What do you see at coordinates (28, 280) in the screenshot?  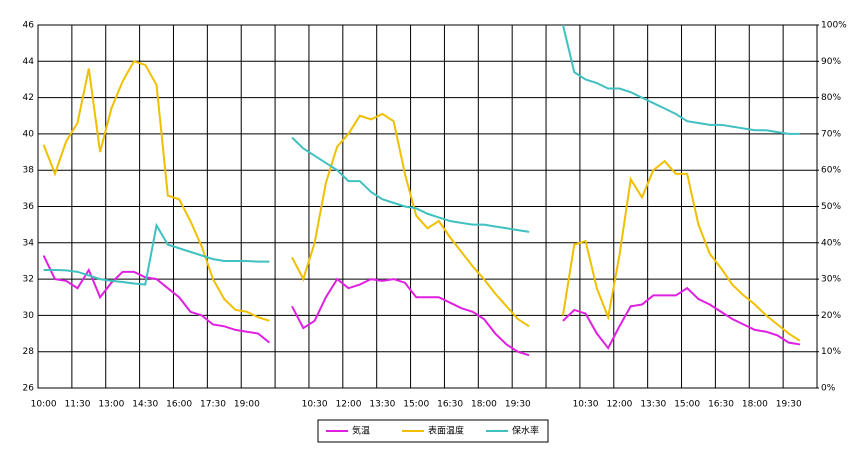 I see `y-tick-label: 32` at bounding box center [28, 280].